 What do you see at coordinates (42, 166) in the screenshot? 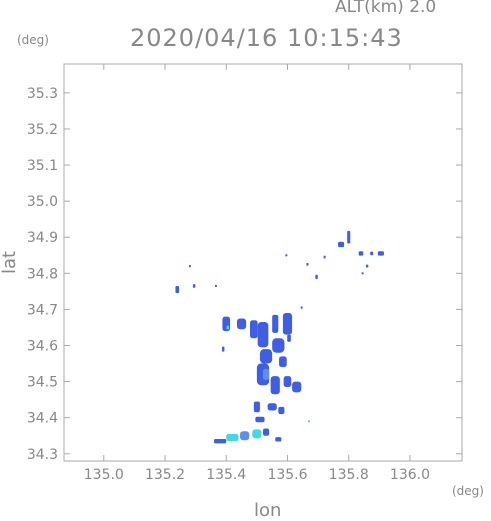
I see `y-tick-label: 35.1` at bounding box center [42, 166].